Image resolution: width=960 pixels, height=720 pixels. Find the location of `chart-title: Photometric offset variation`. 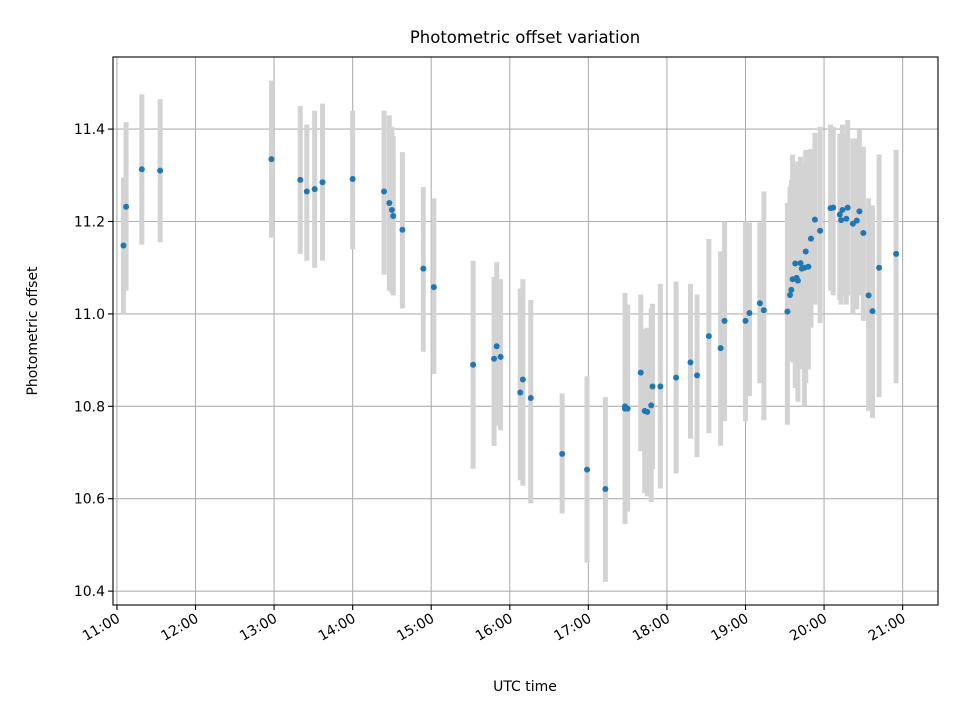

chart-title: Photometric offset variation is located at coordinates (525, 37).